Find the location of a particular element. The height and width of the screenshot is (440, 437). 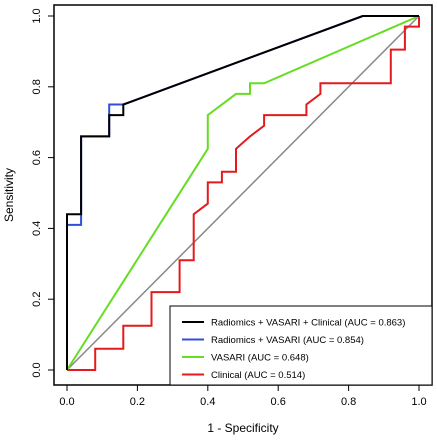

x-axis: 0.0 0.2 0.4 0.6 0.8 1.0 is located at coordinates (243, 396).